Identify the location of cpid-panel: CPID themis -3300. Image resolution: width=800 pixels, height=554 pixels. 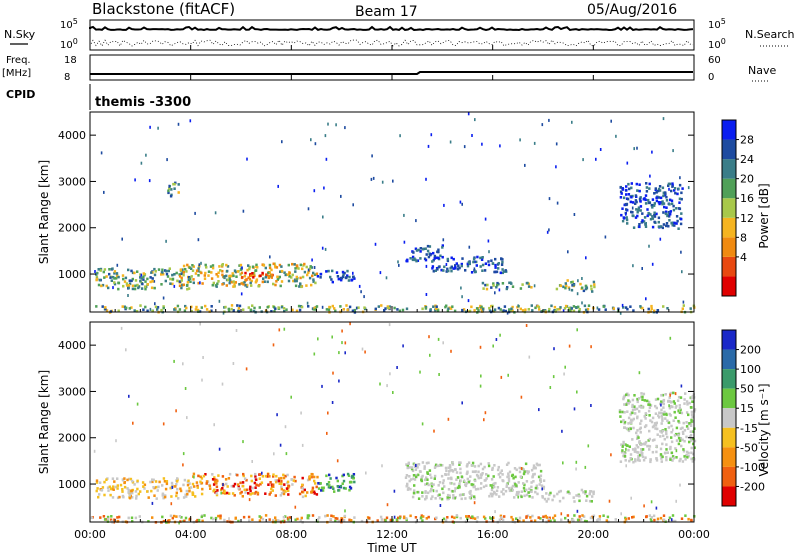
(98, 97).